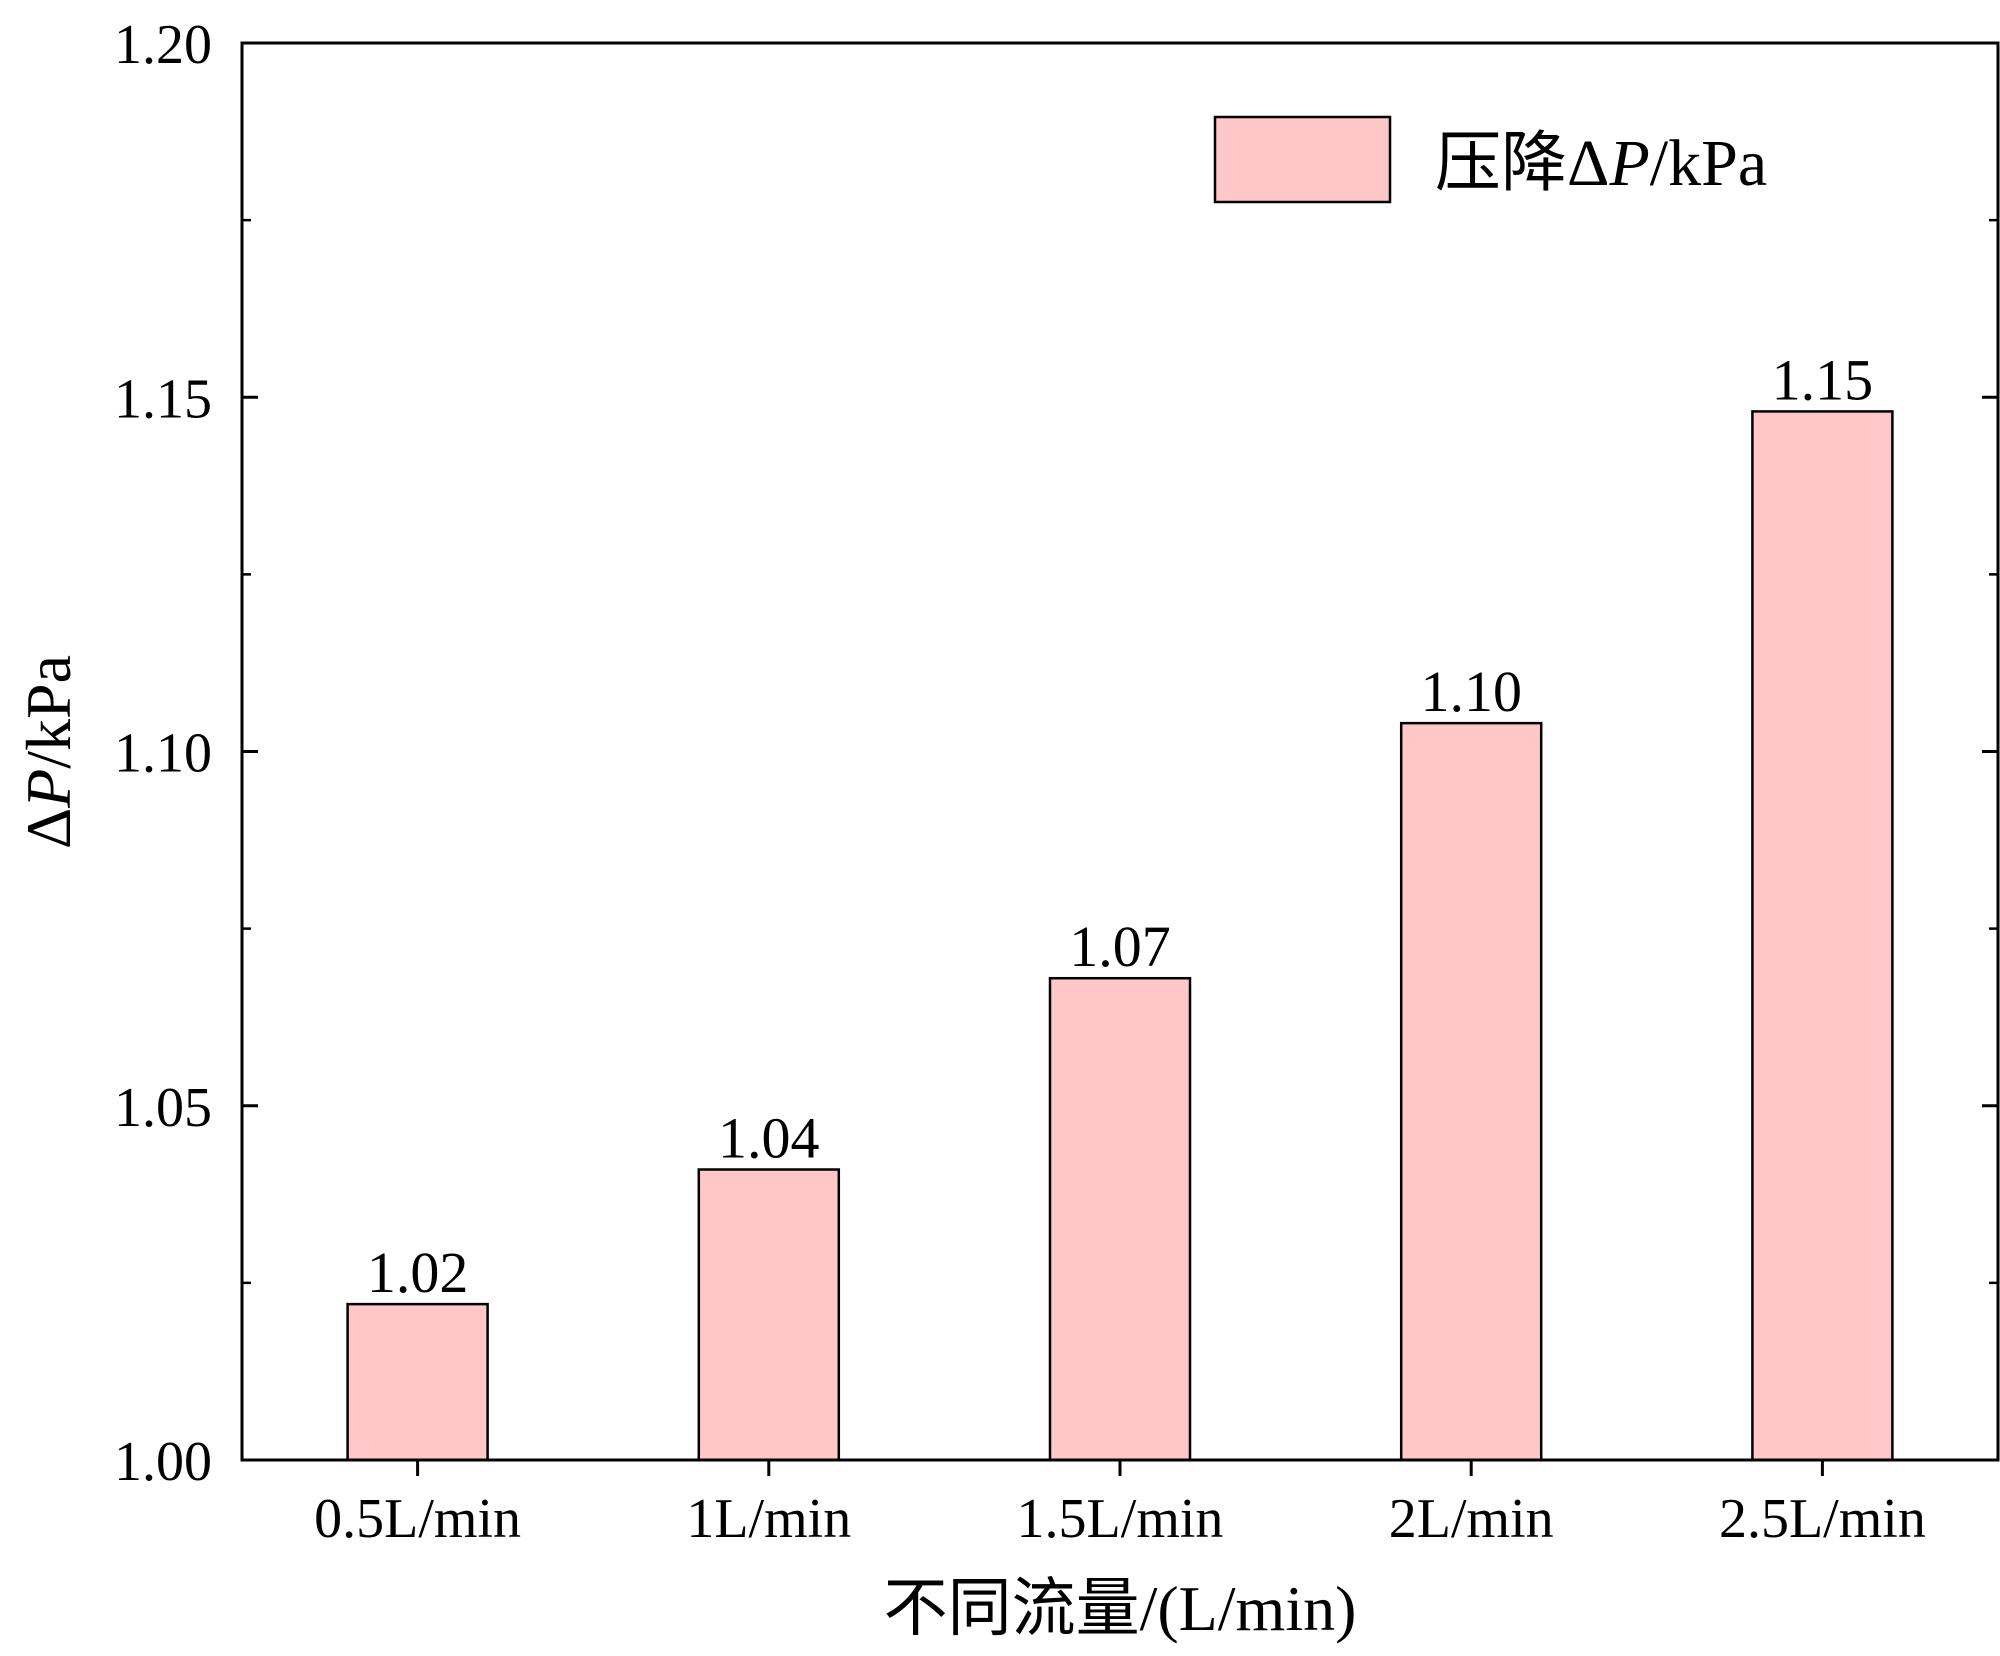  I want to click on bar-value-label: 1.04, so click(769, 1138).